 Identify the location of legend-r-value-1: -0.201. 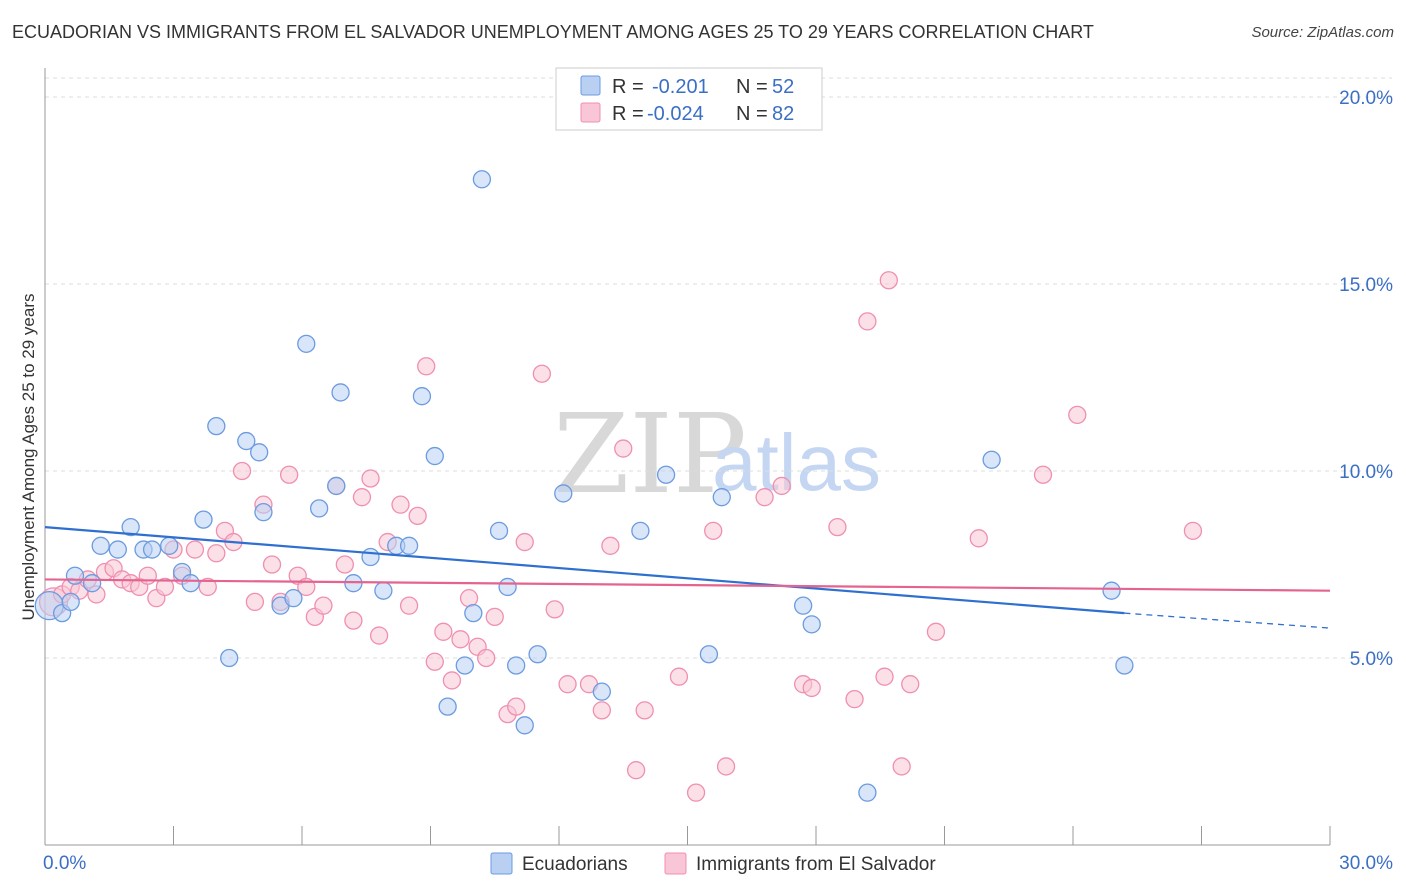
(680, 87).